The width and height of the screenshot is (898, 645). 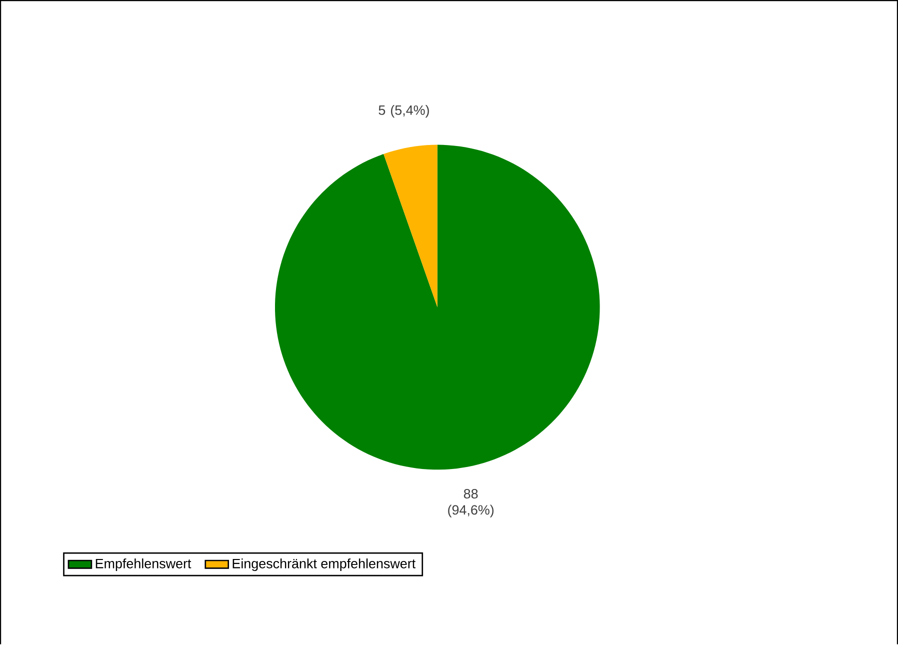 What do you see at coordinates (324, 565) in the screenshot?
I see `legend-label: Eingeschränkt empfehlenswert` at bounding box center [324, 565].